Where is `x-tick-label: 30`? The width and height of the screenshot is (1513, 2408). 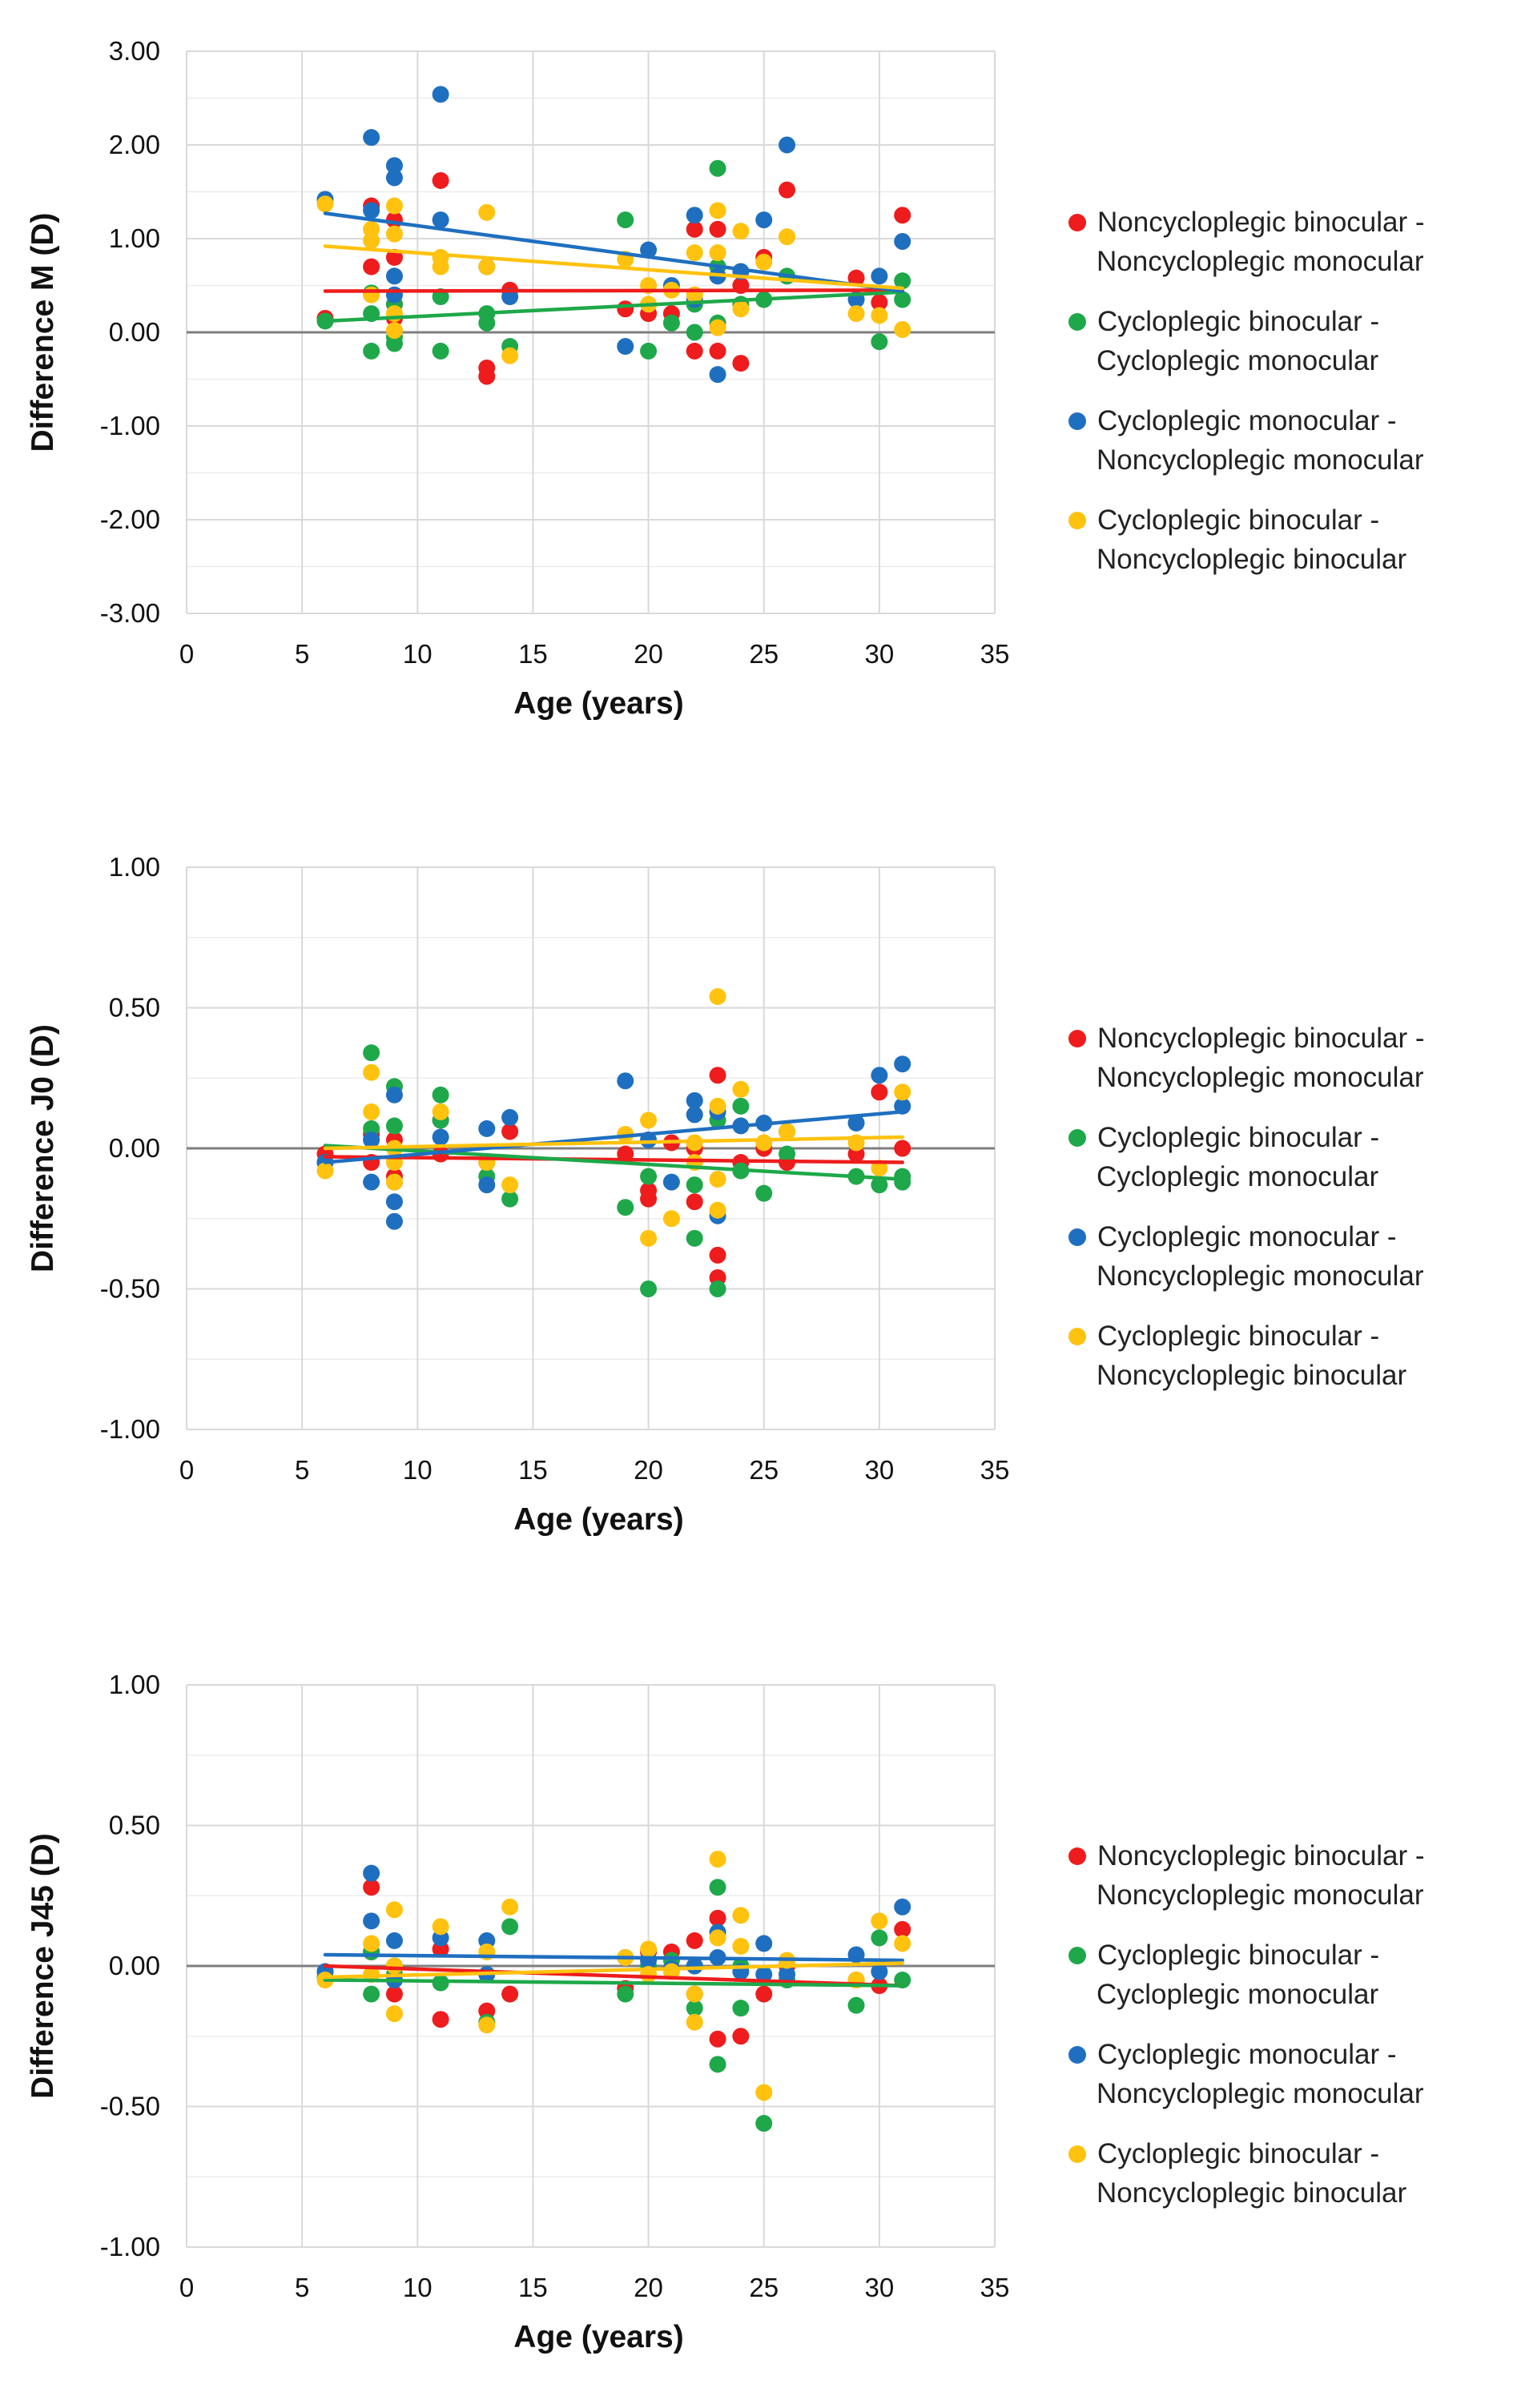 x-tick-label: 30 is located at coordinates (879, 654).